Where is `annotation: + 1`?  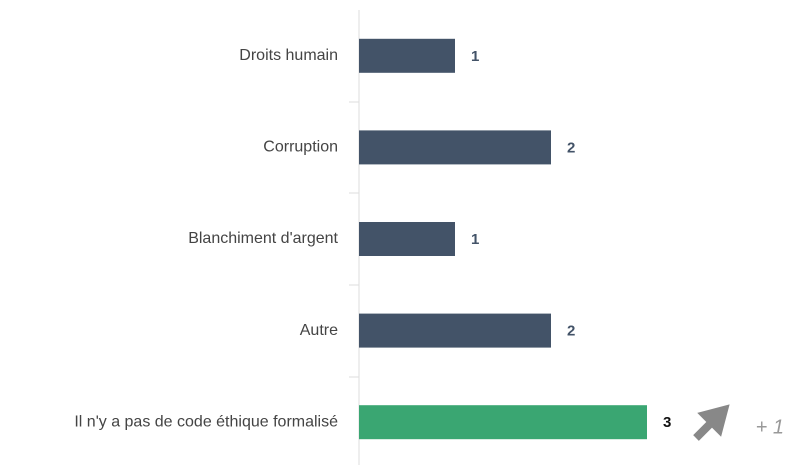 annotation: + 1 is located at coordinates (770, 427).